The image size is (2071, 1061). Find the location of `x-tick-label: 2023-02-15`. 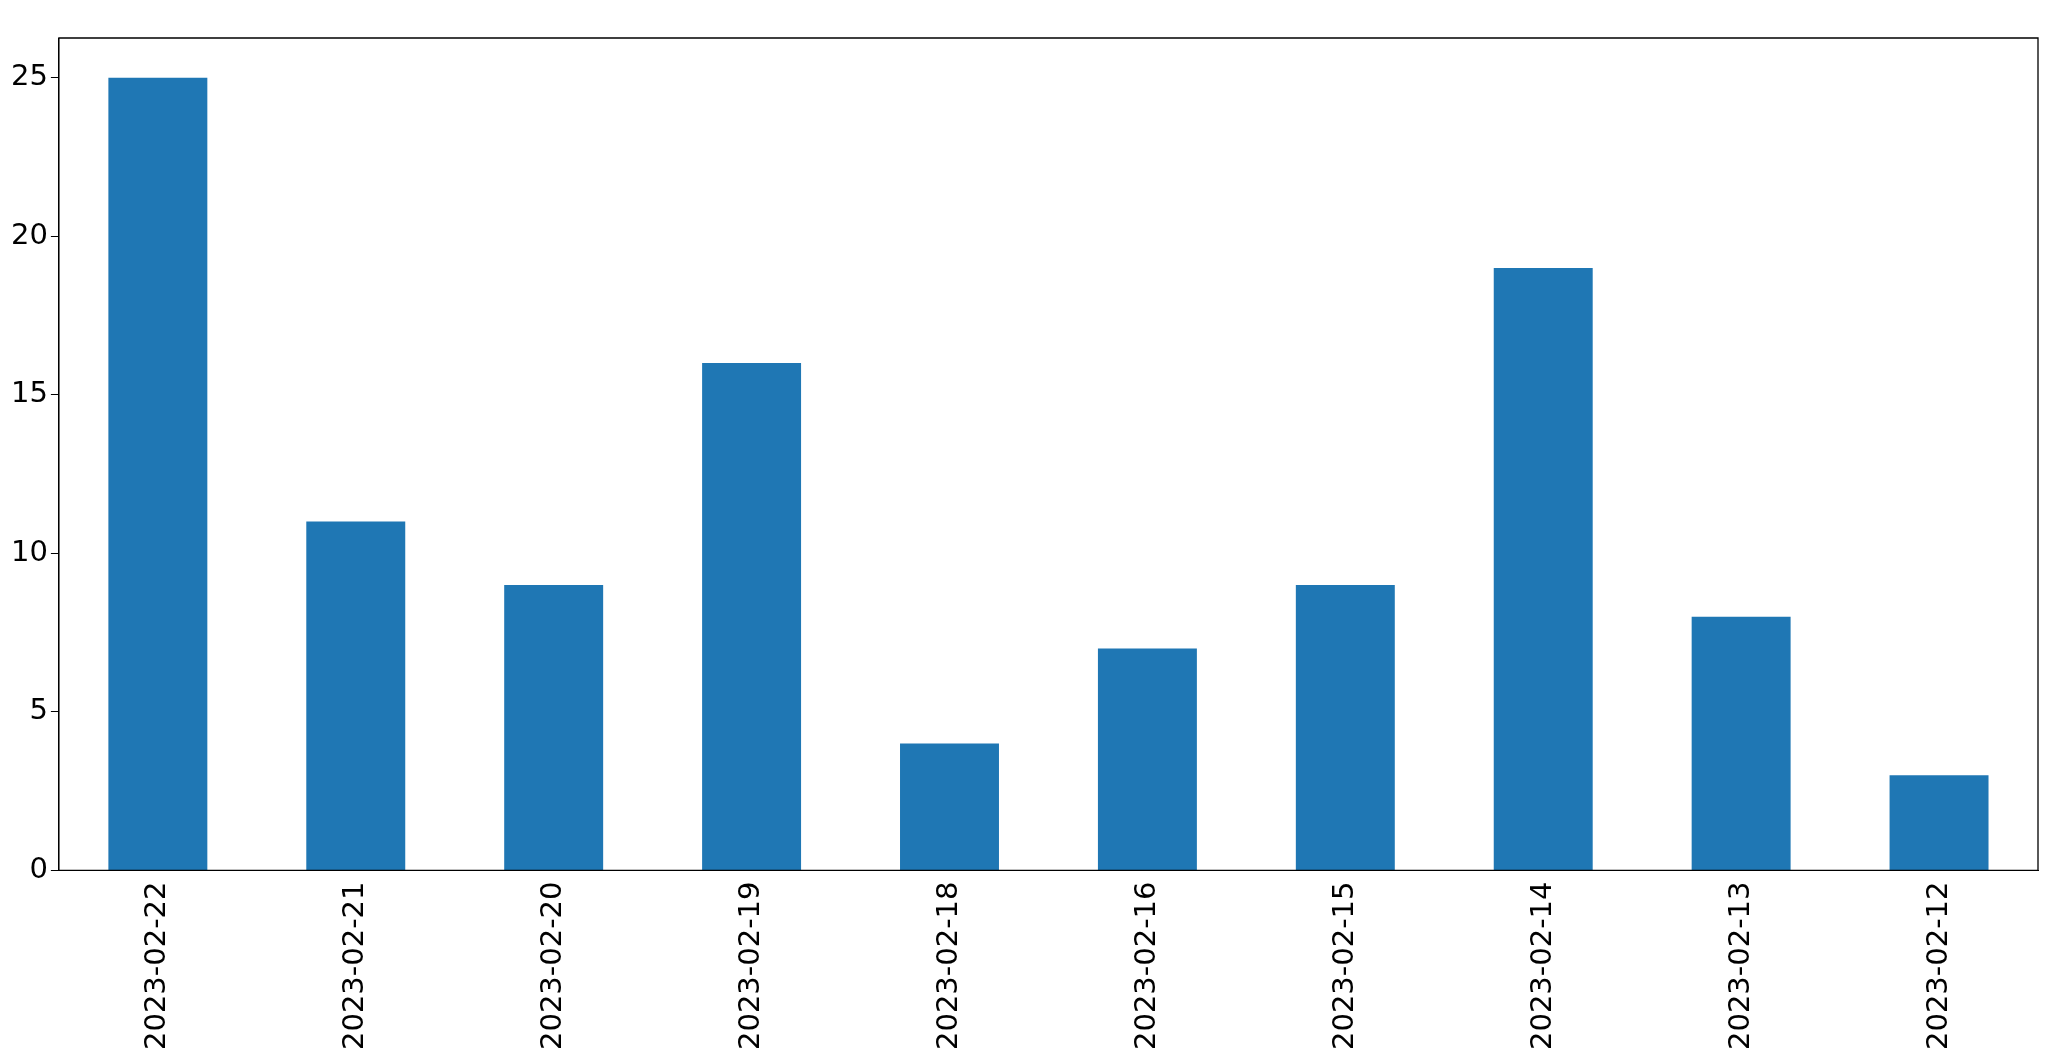

x-tick-label: 2023-02-15 is located at coordinates (1342, 966).